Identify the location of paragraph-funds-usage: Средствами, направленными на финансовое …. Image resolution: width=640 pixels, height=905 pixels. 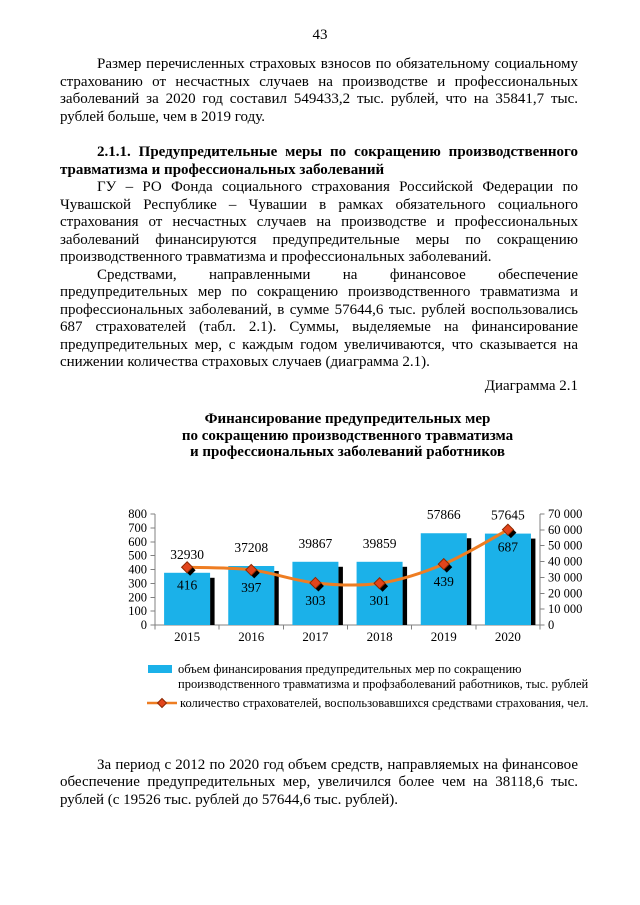
(319, 318).